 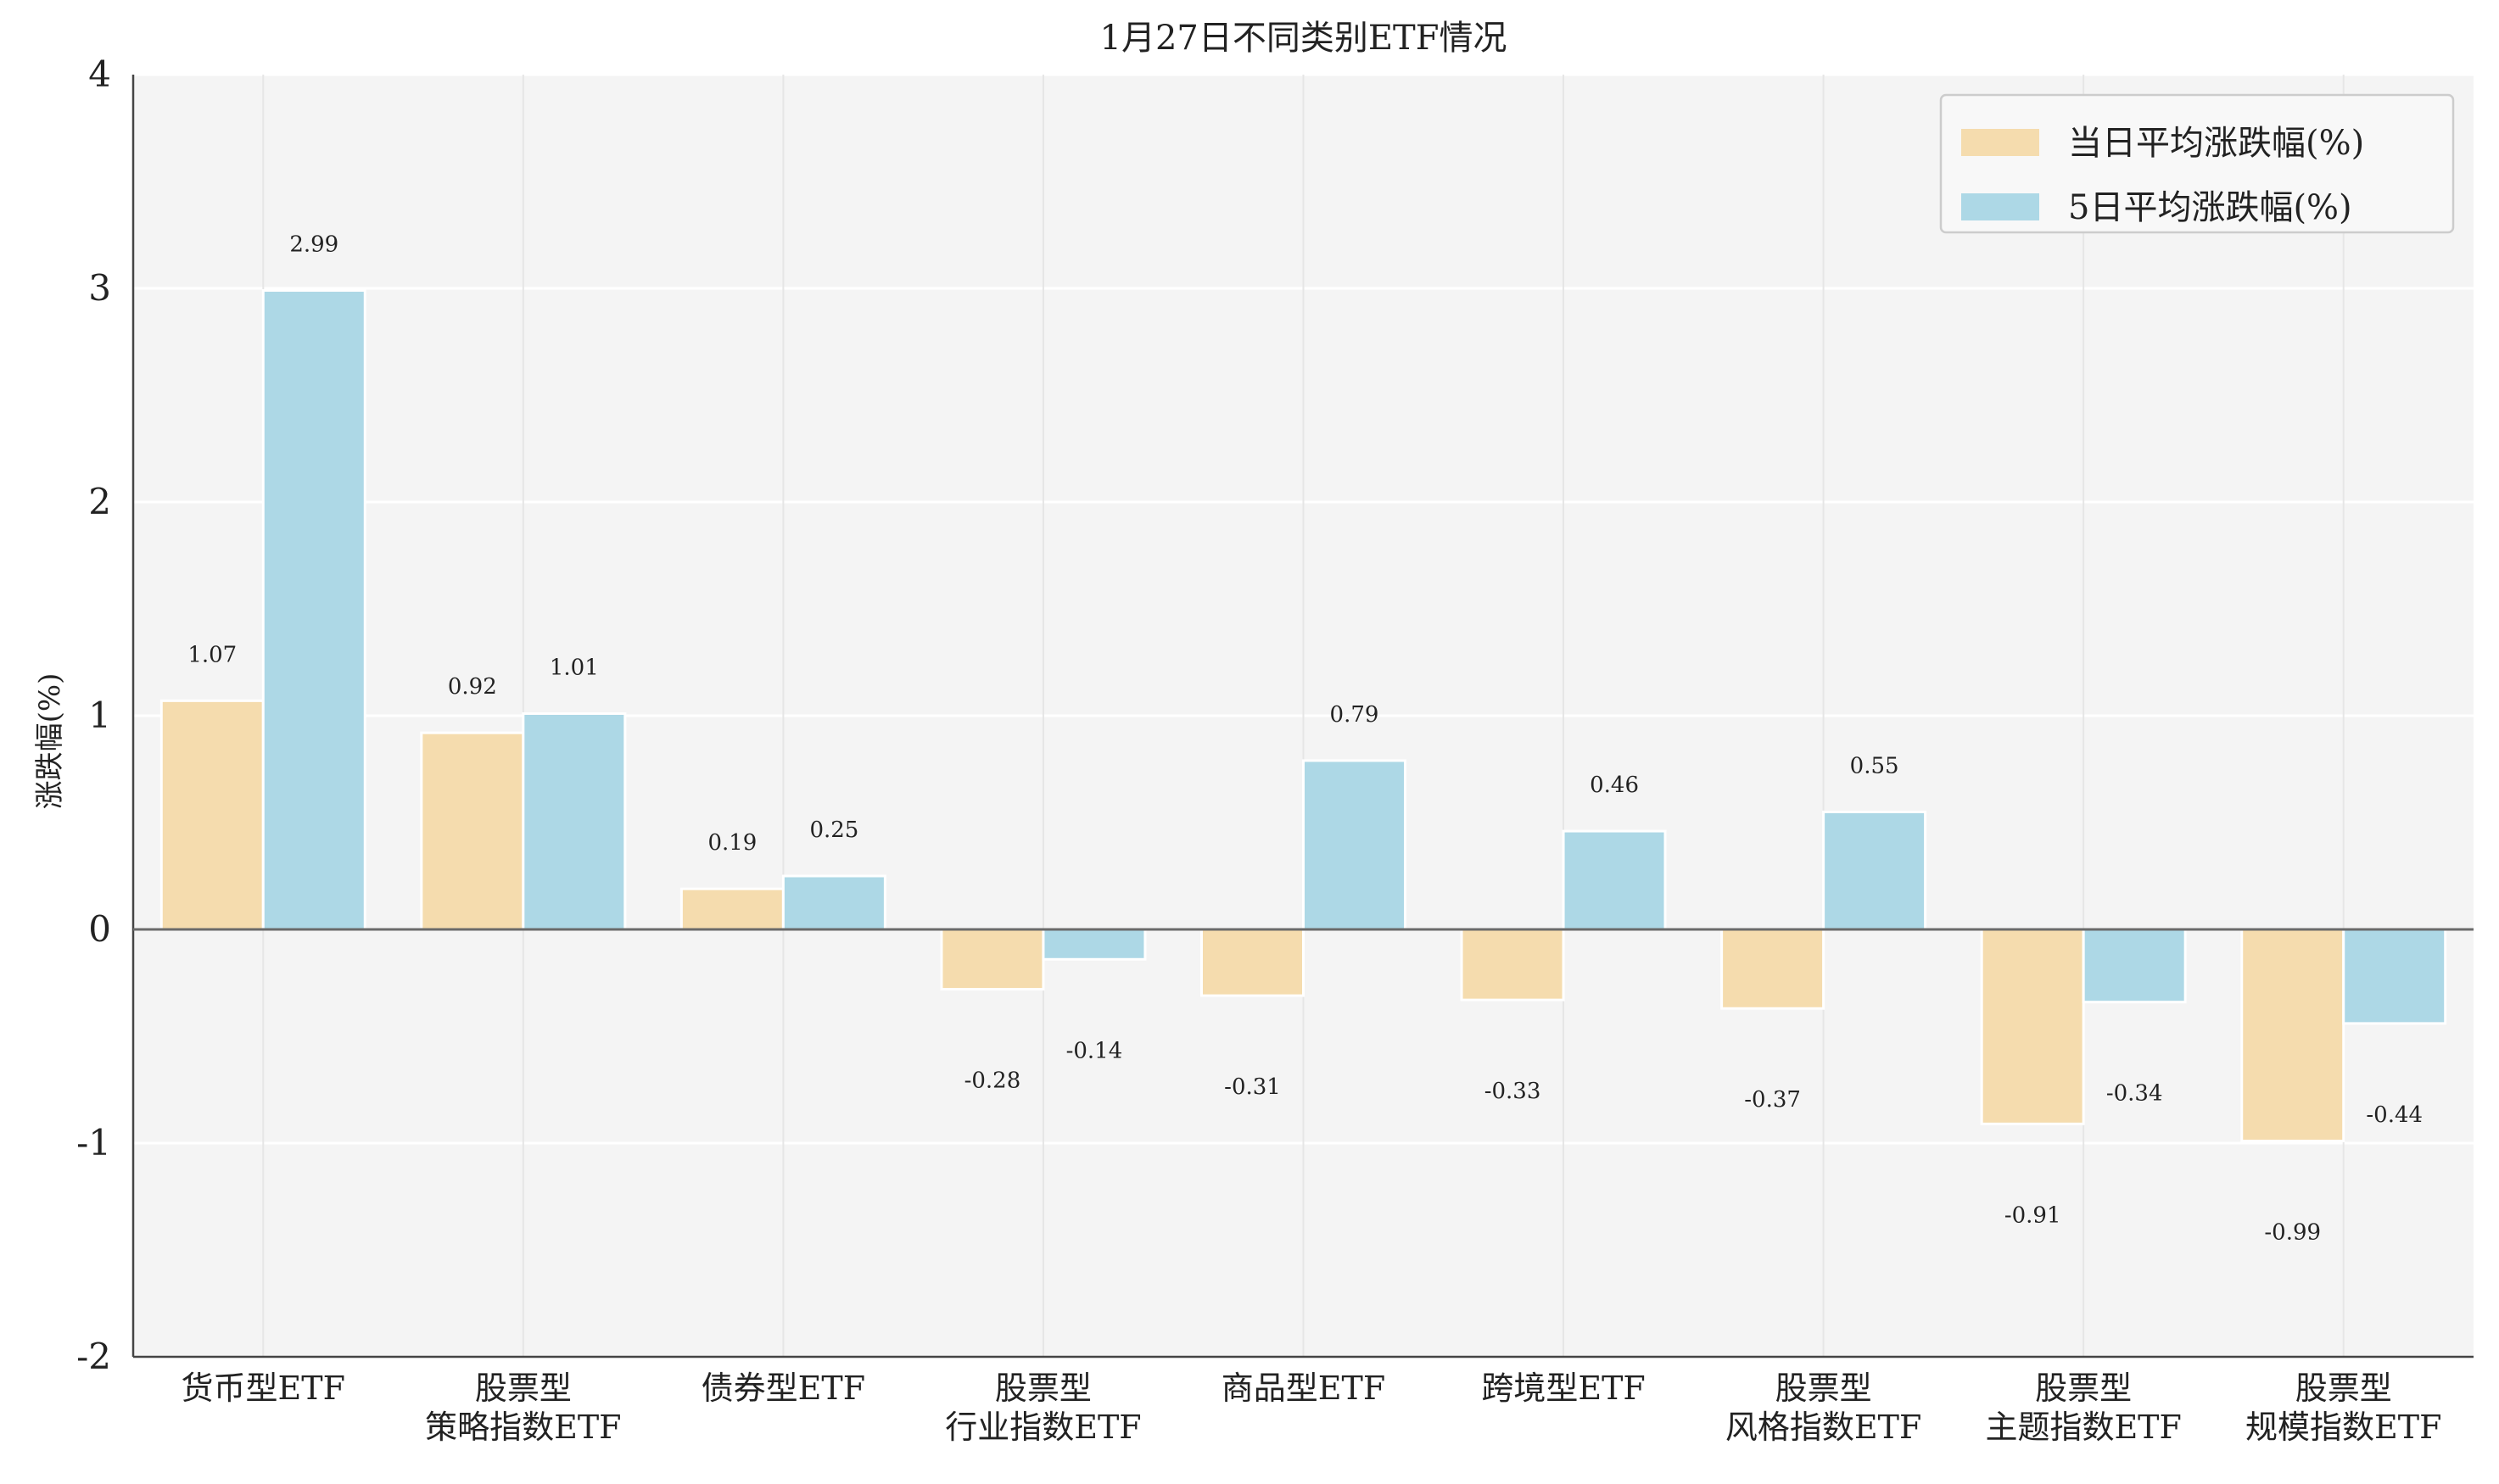 I want to click on y-tick-label: 4, so click(x=99, y=74).